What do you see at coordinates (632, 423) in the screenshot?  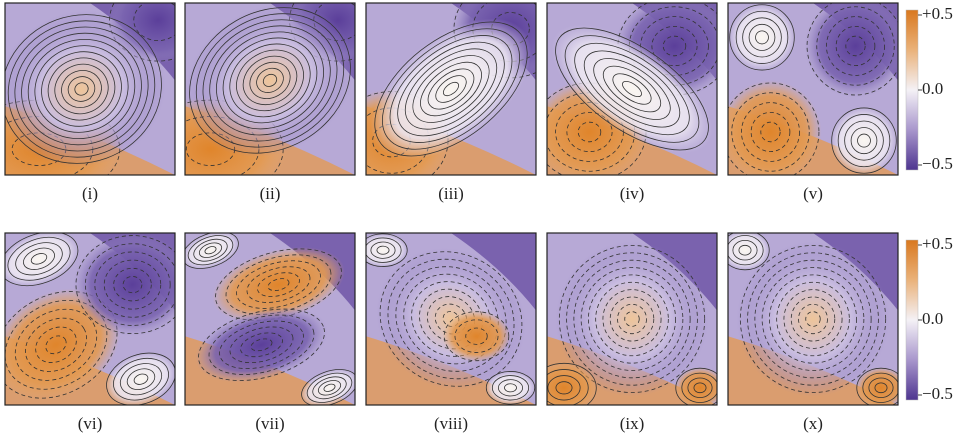 I see `panel-label: (ix)` at bounding box center [632, 423].